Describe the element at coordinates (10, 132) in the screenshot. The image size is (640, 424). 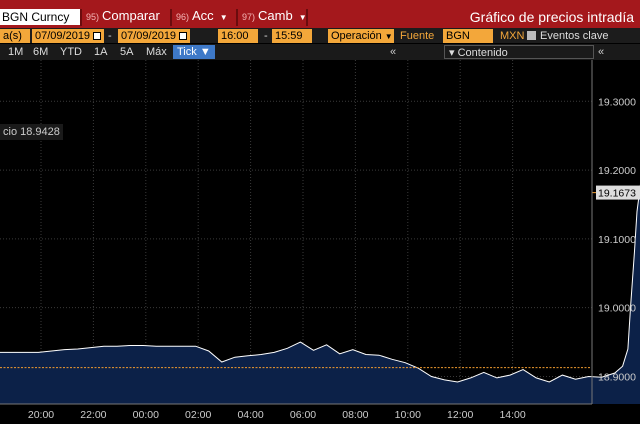
I see `legend-label: cio` at that location.